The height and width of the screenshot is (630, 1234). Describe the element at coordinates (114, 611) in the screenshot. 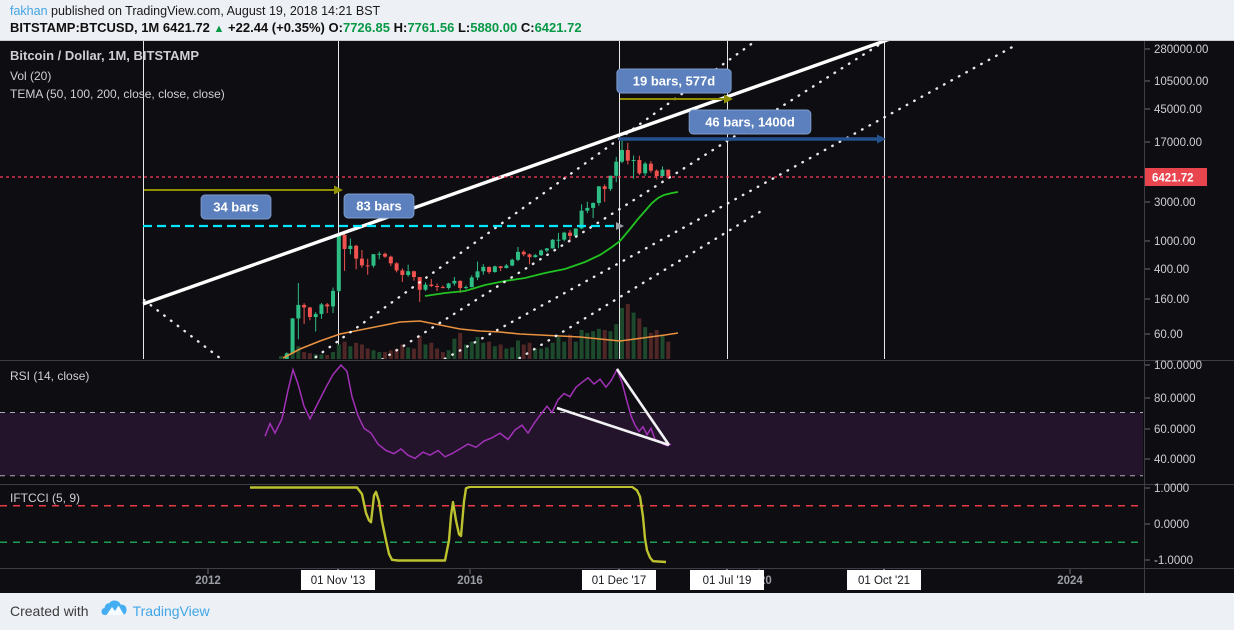

I see `tradingview-logo-icon` at that location.